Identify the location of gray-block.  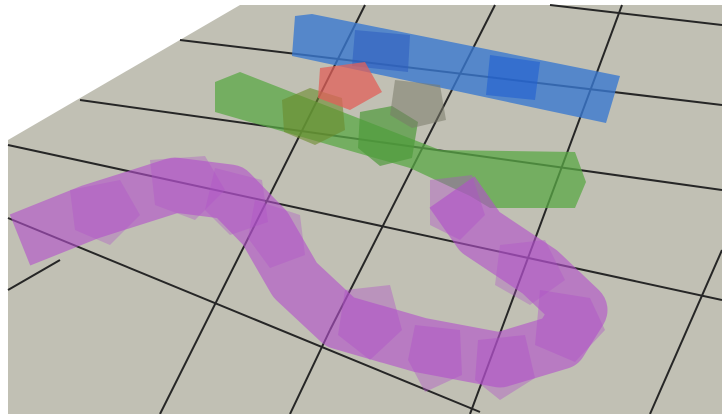
(418, 104).